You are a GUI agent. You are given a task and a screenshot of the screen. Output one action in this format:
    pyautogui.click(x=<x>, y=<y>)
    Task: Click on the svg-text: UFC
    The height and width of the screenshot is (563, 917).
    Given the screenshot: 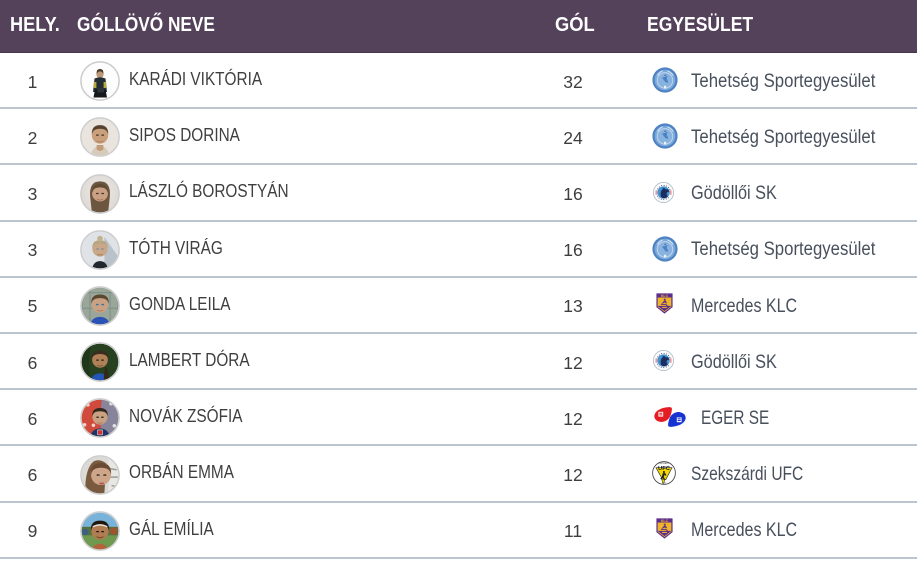 What is the action you would take?
    pyautogui.click(x=664, y=469)
    